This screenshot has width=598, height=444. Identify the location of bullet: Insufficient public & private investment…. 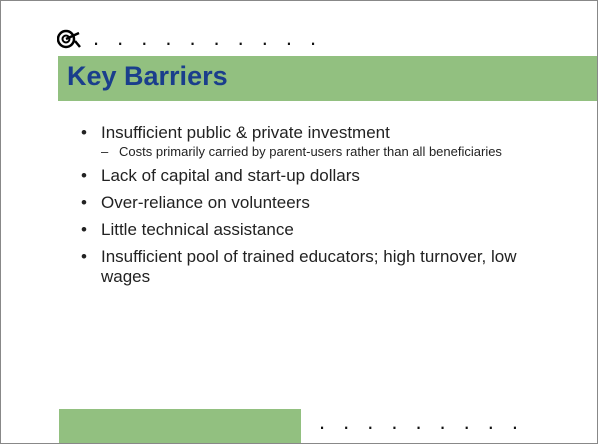
(311, 141).